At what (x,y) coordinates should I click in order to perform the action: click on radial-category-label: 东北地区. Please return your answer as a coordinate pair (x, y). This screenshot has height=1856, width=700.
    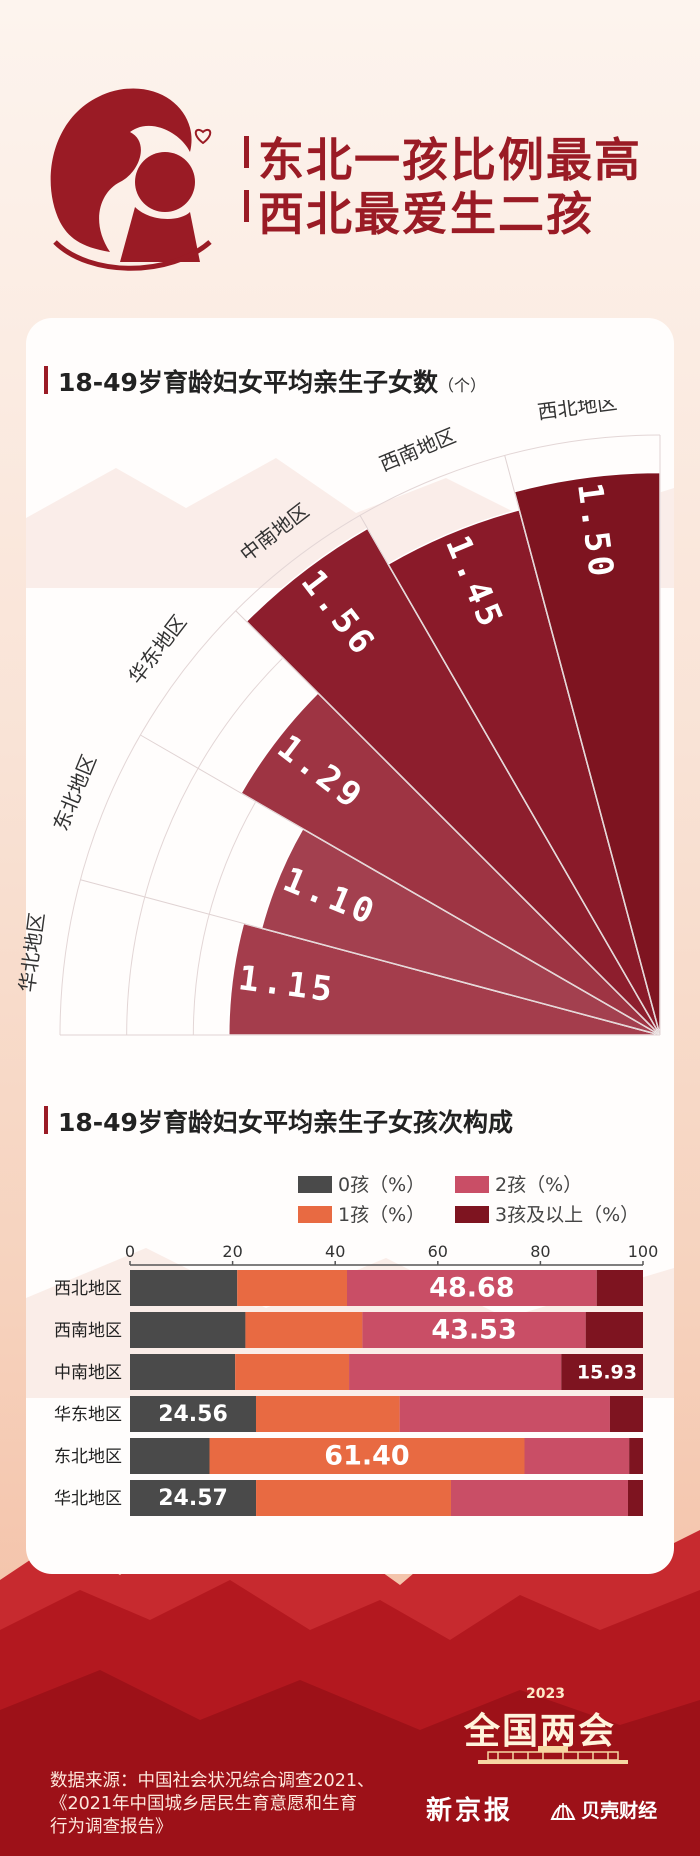
    Looking at the image, I should click on (74, 792).